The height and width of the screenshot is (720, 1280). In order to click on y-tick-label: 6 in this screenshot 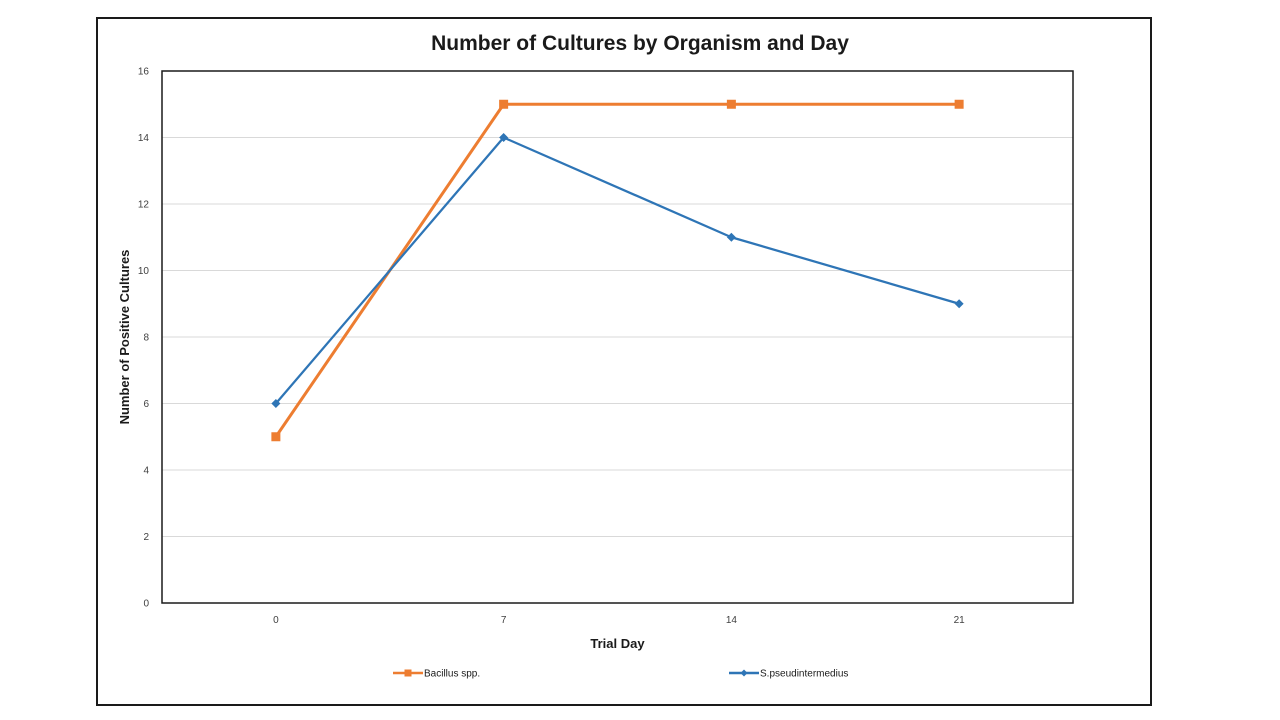, I will do `click(146, 404)`.